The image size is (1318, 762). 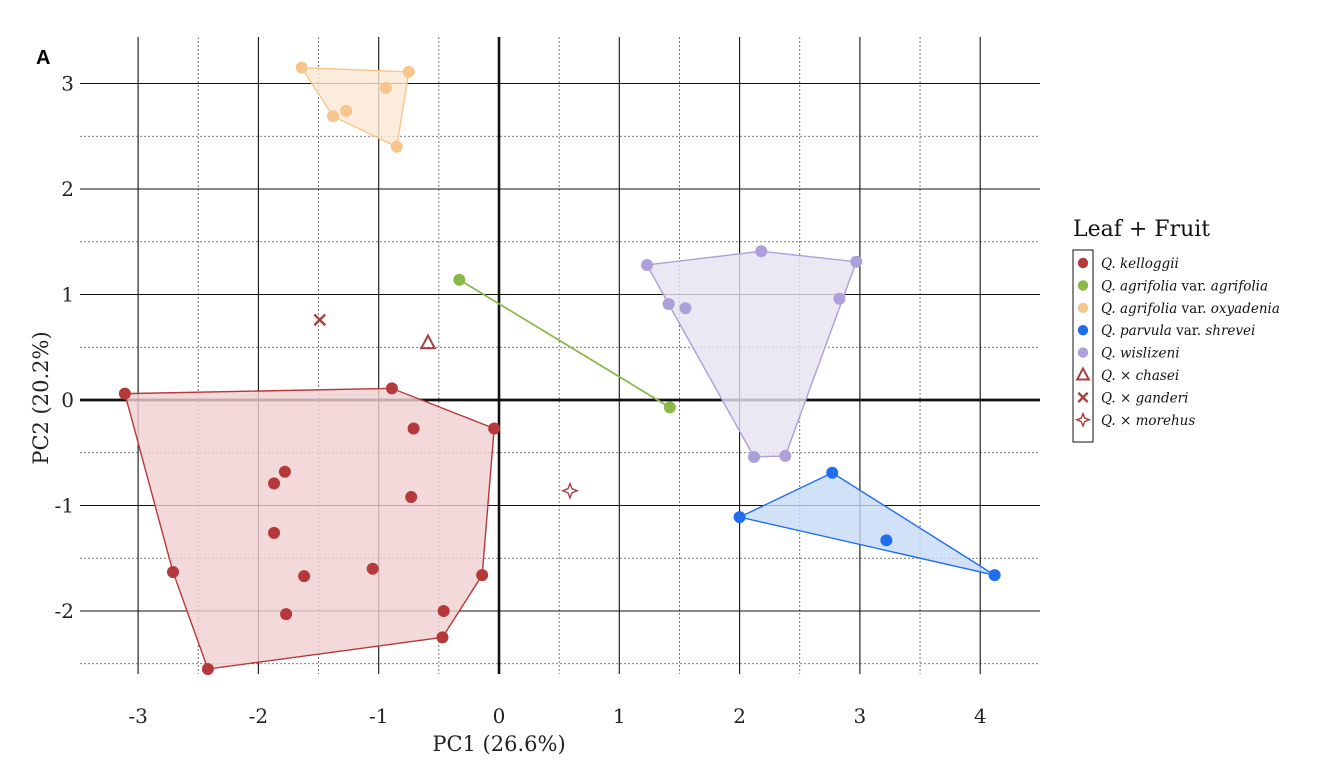 I want to click on y-tick-label: 3, so click(x=67, y=84).